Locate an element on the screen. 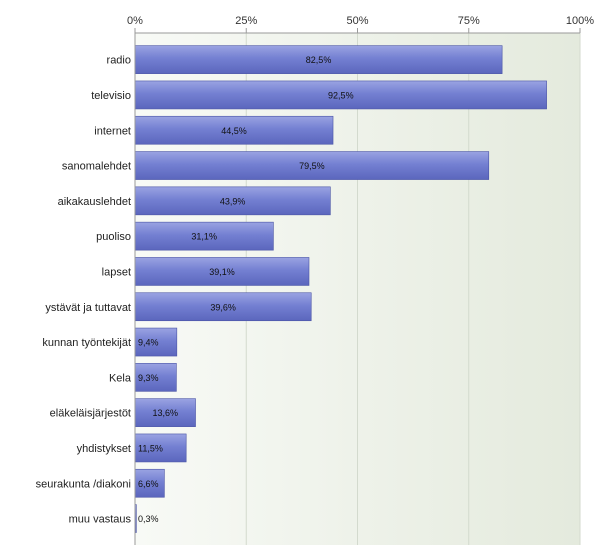  data-label: 39,1% is located at coordinates (222, 272).